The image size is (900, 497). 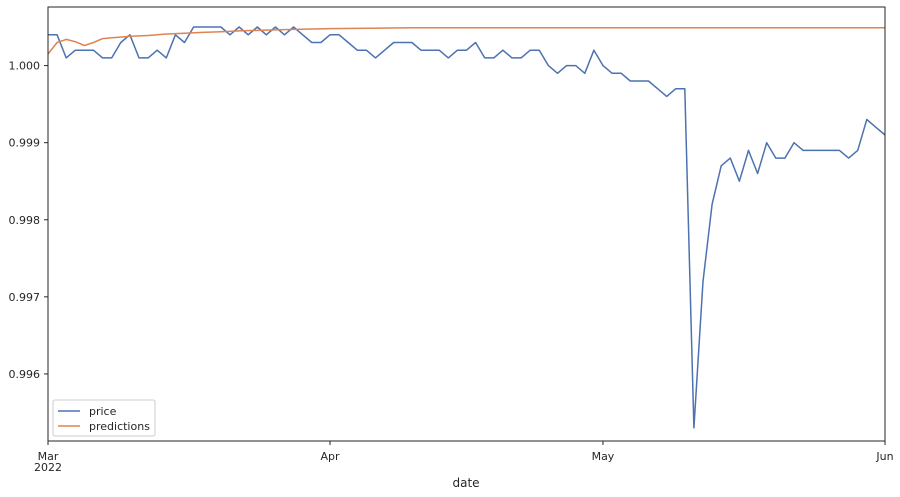 What do you see at coordinates (119, 426) in the screenshot?
I see `legend-predictions-label: predictions` at bounding box center [119, 426].